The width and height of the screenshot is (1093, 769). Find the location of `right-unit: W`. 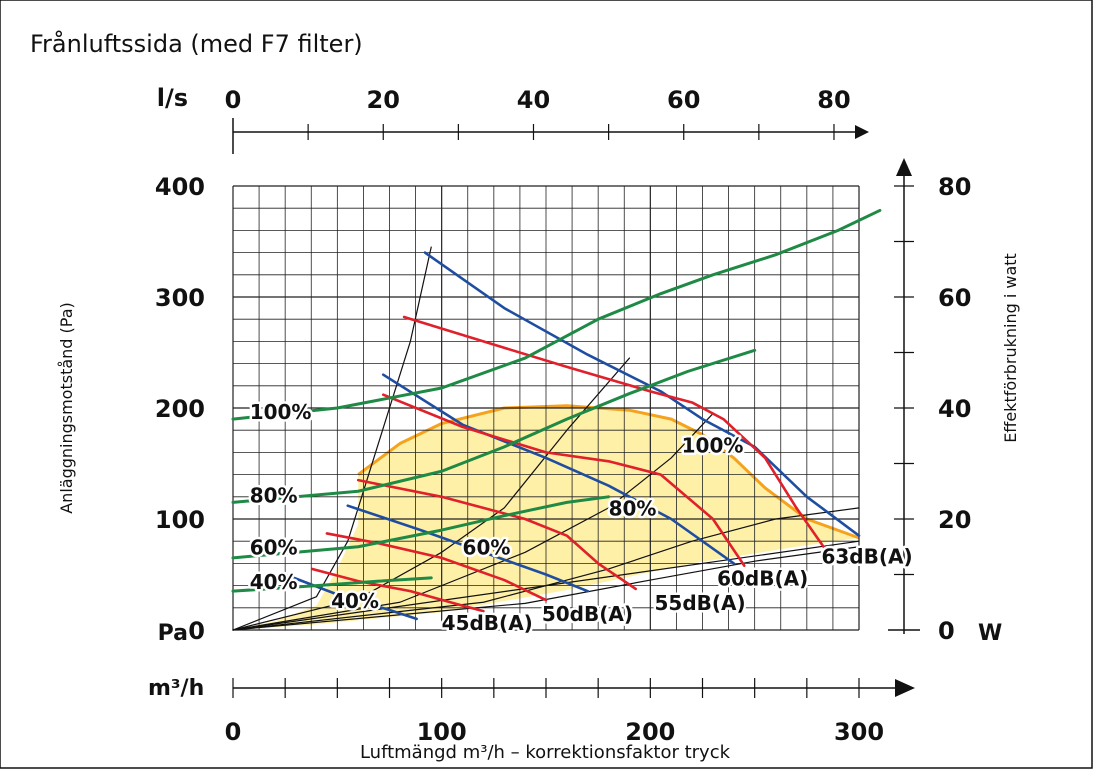

right-unit: W is located at coordinates (990, 633).